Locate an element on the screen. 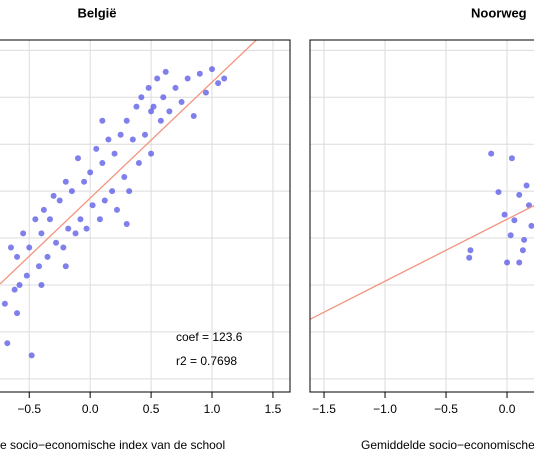 This screenshot has height=462, width=534. x-tick-label: 1.5 is located at coordinates (273, 409).